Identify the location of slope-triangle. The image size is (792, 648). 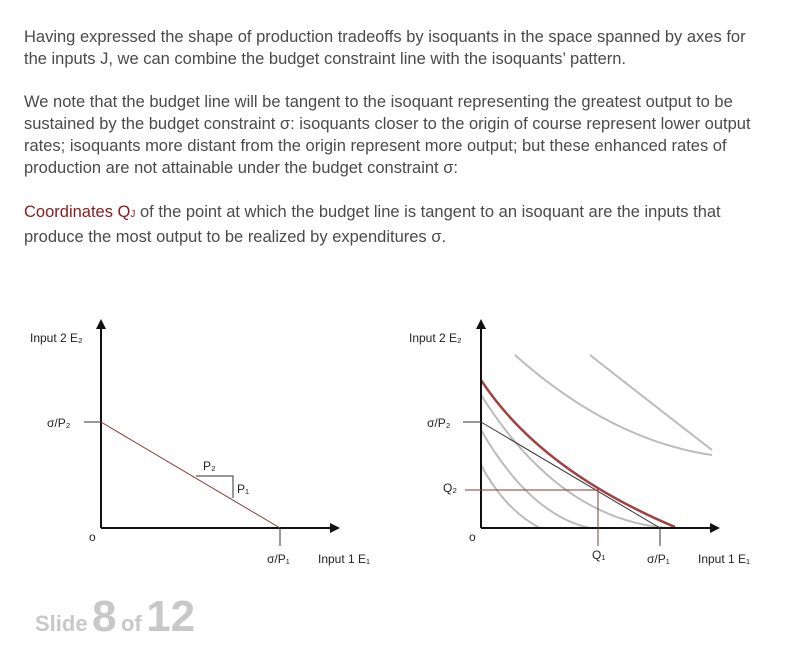
(215, 486).